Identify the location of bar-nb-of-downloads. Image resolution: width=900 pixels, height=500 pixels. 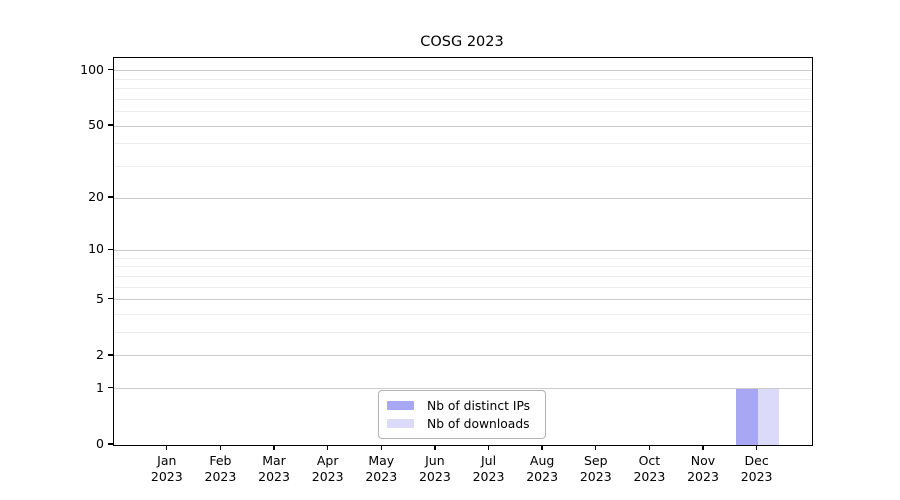
(768, 416).